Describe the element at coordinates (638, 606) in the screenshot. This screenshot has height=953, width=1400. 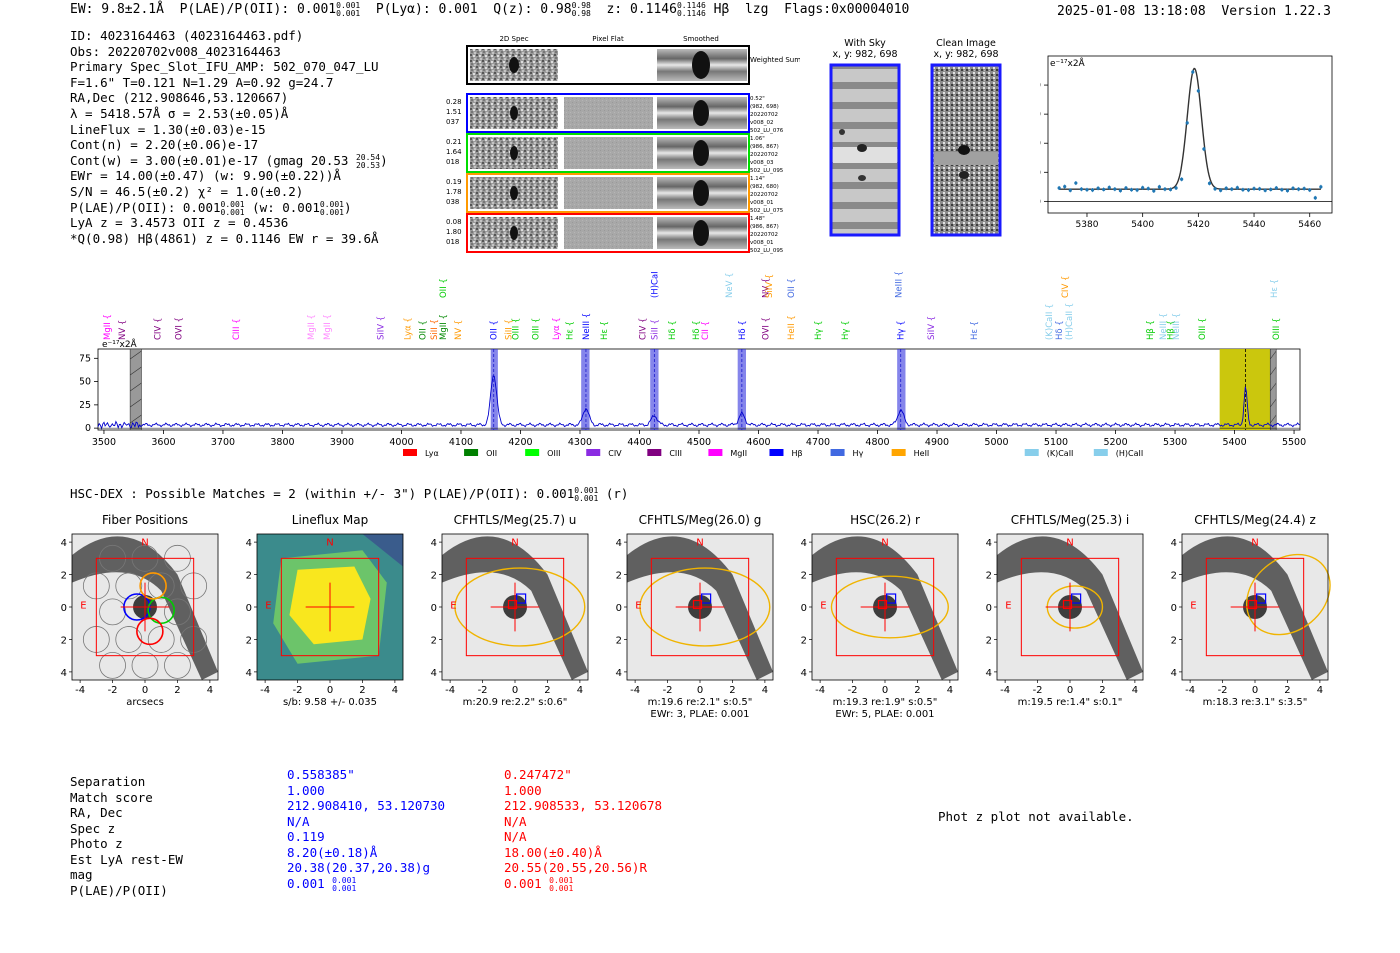
I see `east-label: E` at that location.